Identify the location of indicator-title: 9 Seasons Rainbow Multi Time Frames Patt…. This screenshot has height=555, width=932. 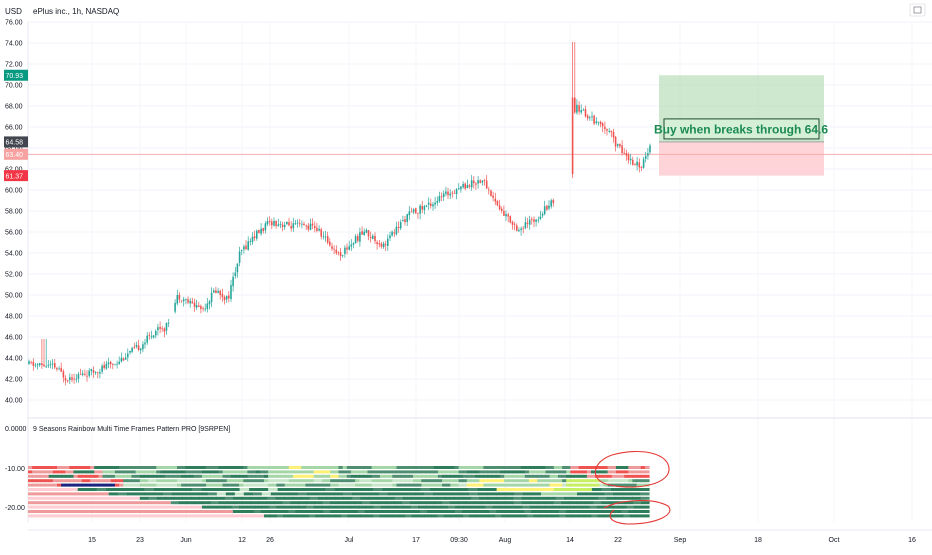
(131, 429).